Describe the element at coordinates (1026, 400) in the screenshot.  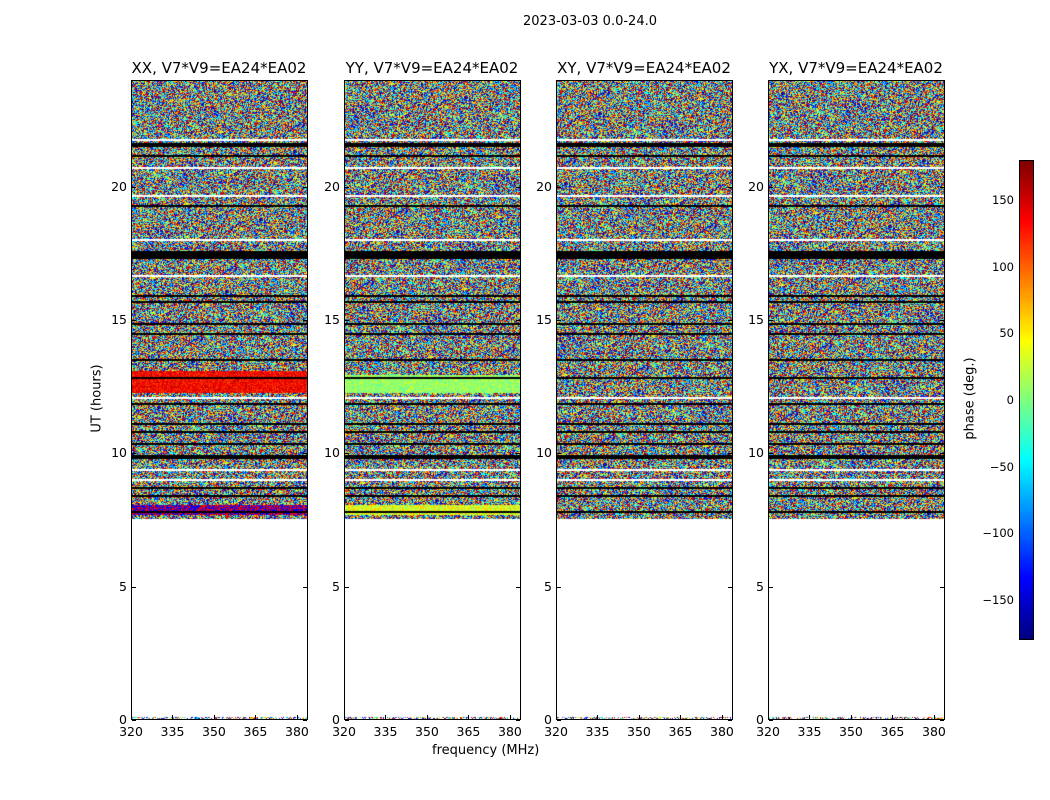
I see `colorbar` at that location.